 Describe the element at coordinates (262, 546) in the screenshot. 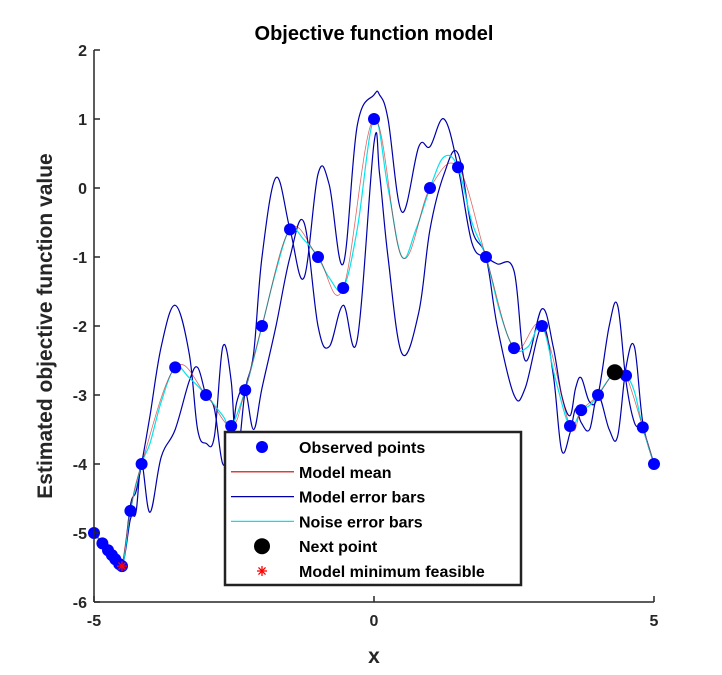

I see `legend-bigdot-icon` at that location.